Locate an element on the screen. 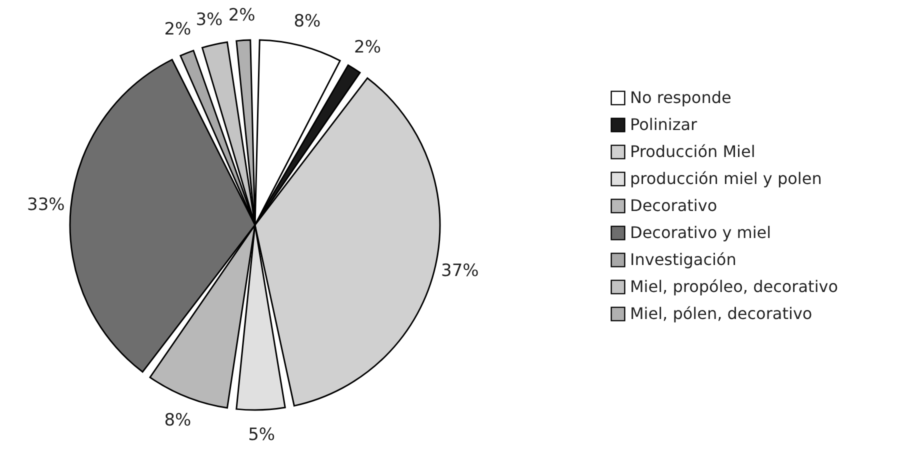 This screenshot has width=920, height=451. legend-label: Producción Miel is located at coordinates (693, 151).